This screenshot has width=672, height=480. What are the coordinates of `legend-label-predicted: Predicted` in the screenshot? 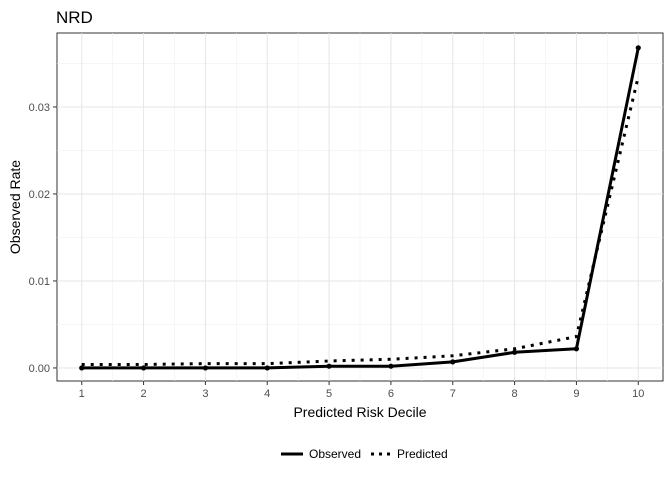 It's located at (422, 454).